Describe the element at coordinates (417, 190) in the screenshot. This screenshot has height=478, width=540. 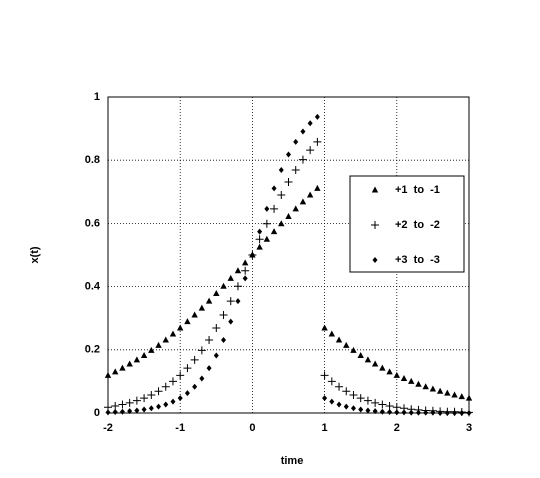
I see `legend-label: +1 to -1` at that location.